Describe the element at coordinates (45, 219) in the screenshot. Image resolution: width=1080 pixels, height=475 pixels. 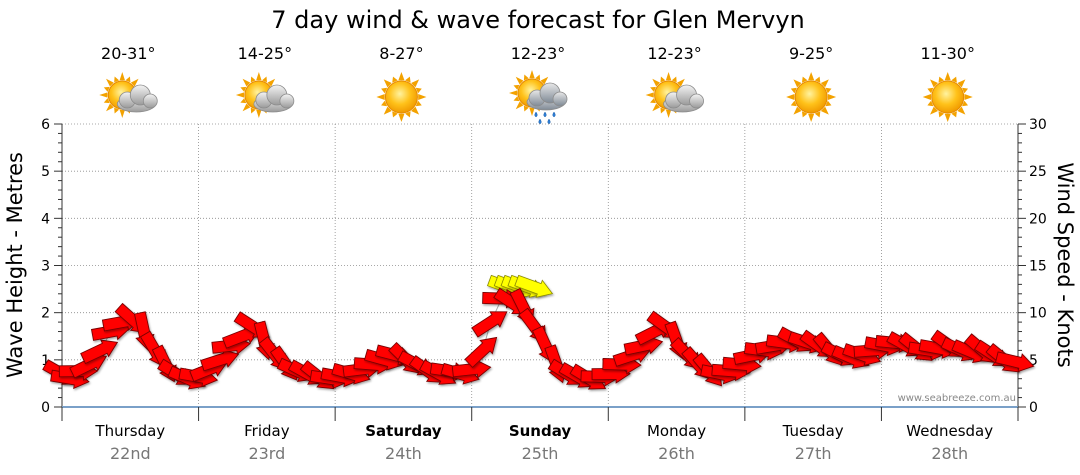
I see `left-tick-label: 4` at that location.